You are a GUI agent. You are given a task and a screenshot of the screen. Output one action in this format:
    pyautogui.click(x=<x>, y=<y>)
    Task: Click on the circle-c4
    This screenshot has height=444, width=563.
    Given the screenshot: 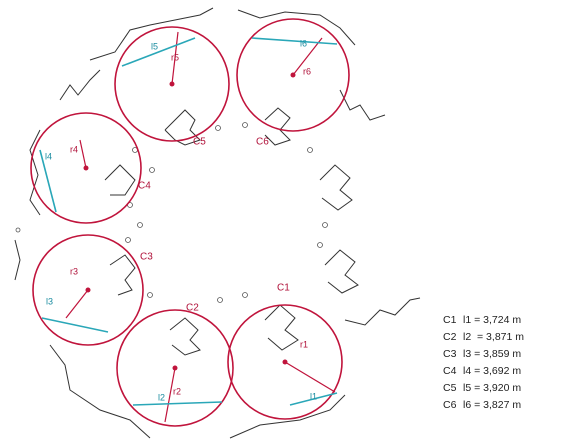 What is the action you would take?
    pyautogui.click(x=86, y=168)
    